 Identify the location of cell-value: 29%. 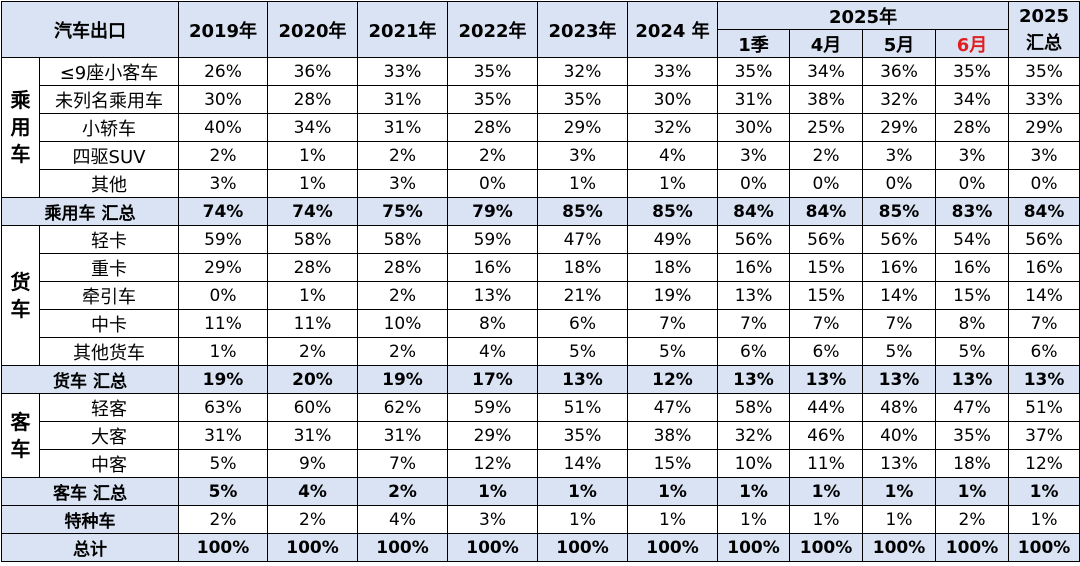
(899, 127).